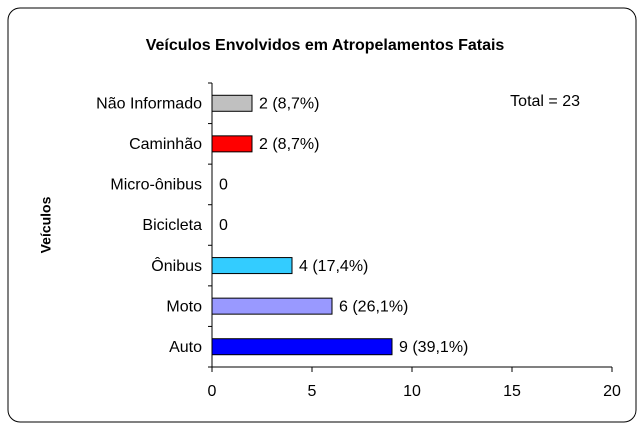 This screenshot has height=430, width=644. I want to click on y-tick-label: Caminhão, so click(165, 144).